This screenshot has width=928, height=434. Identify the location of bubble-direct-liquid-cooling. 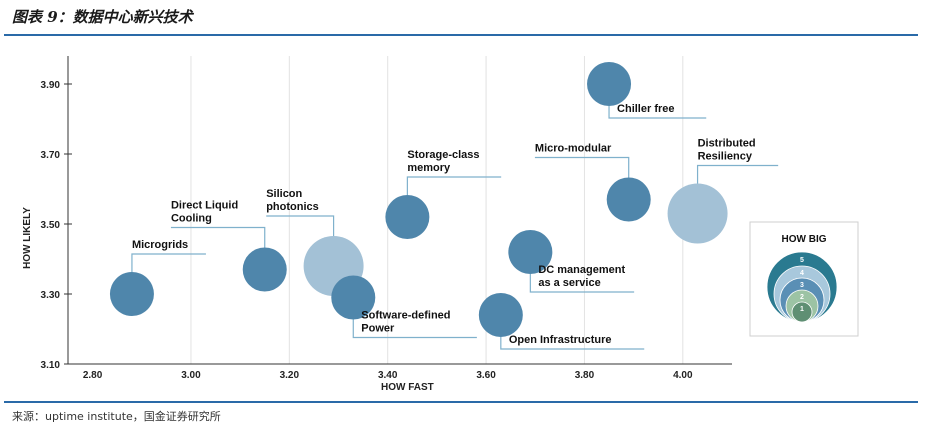
(264, 269).